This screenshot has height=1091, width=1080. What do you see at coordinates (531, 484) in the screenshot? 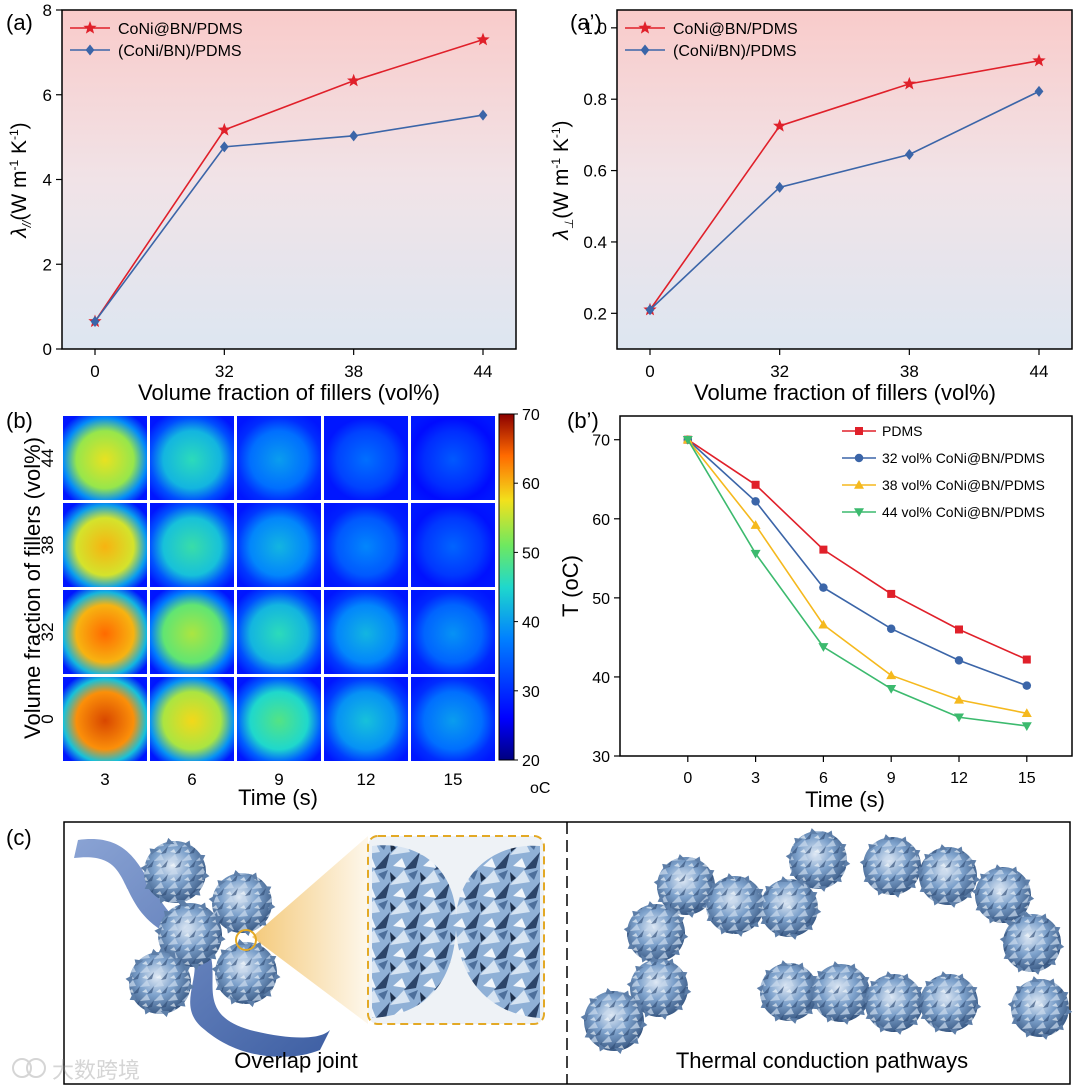
I see `colorbar-tick-label: 60` at bounding box center [531, 484].